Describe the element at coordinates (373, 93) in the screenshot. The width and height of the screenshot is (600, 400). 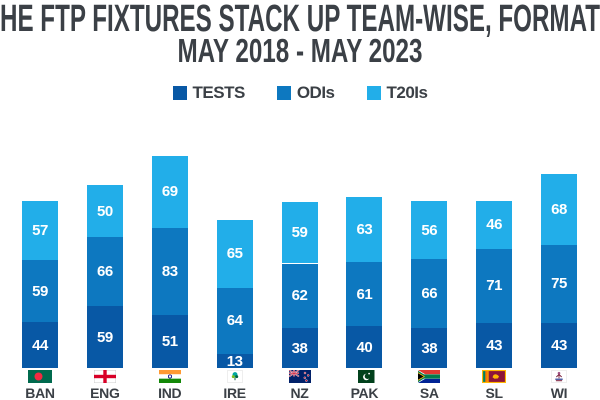
I see `t20is-swatch-icon` at that location.